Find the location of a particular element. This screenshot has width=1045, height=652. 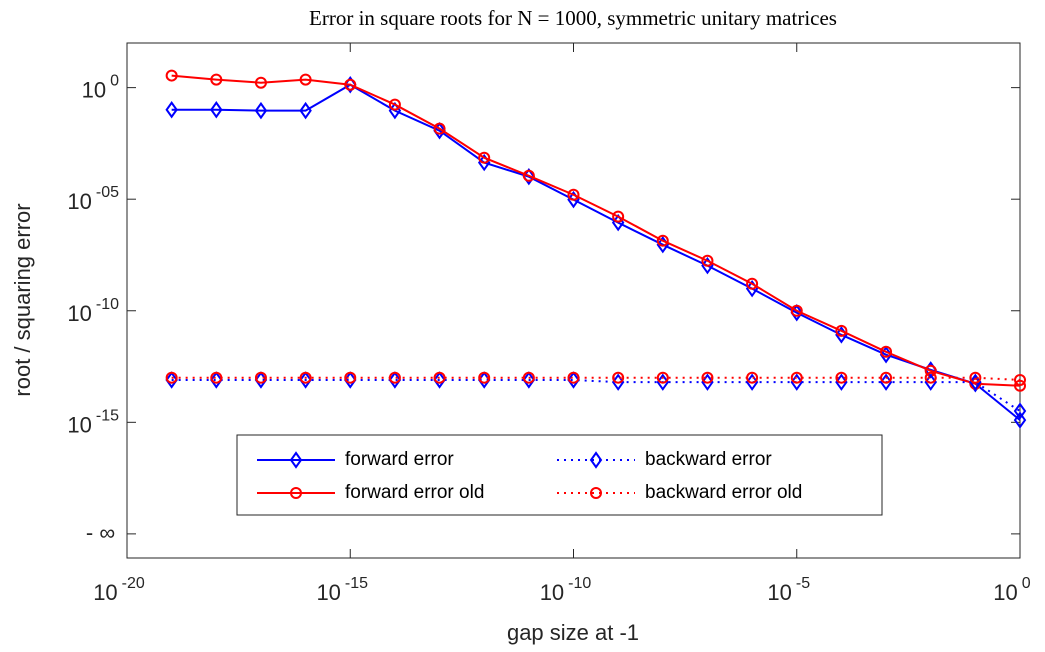

x-tick-label: 10 -5 is located at coordinates (788, 590).